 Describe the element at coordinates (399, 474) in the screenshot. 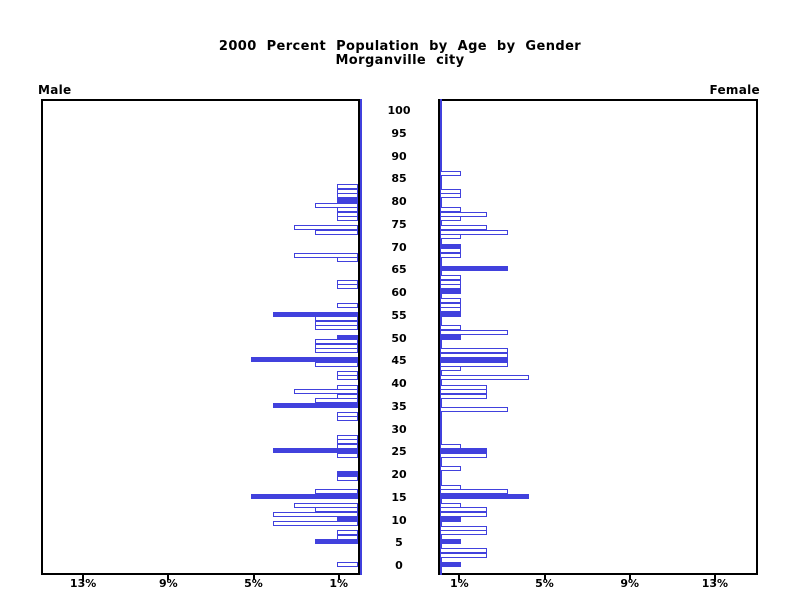

I see `age-axis-tick-label: 20` at that location.